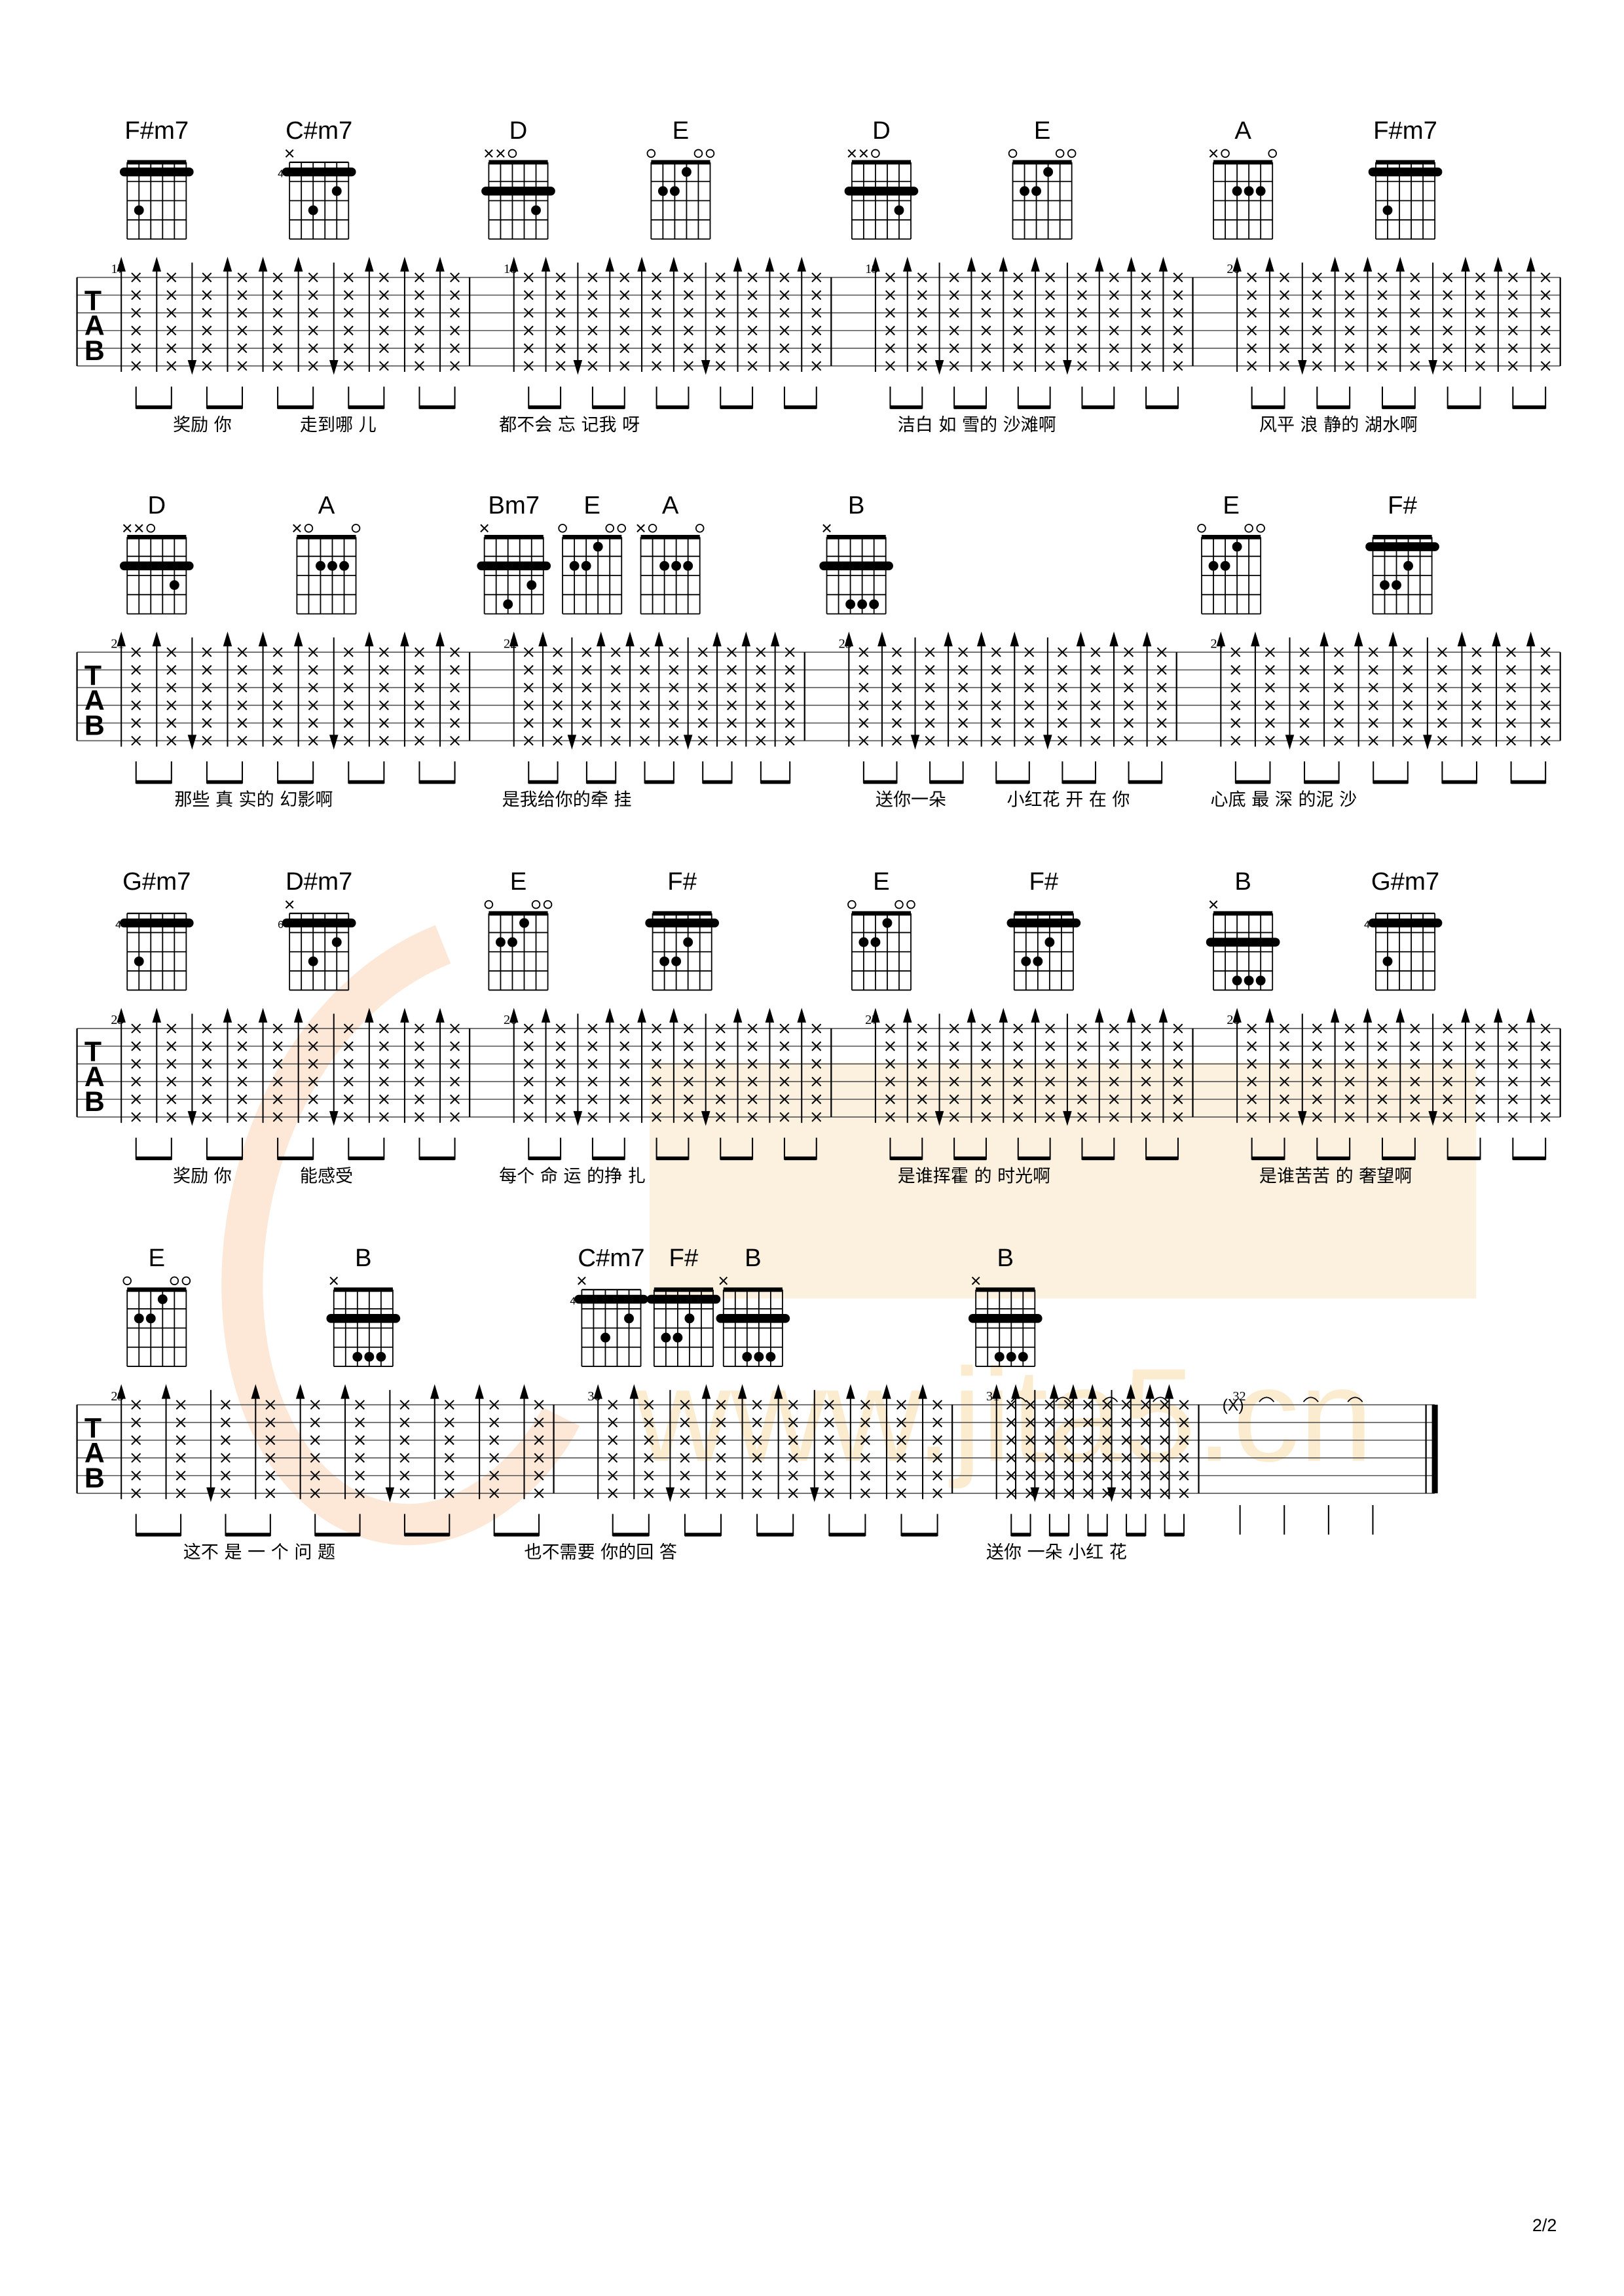 This screenshot has height=2296, width=1624. Describe the element at coordinates (154, 952) in the screenshot. I see `chord-diagram: 4` at that location.